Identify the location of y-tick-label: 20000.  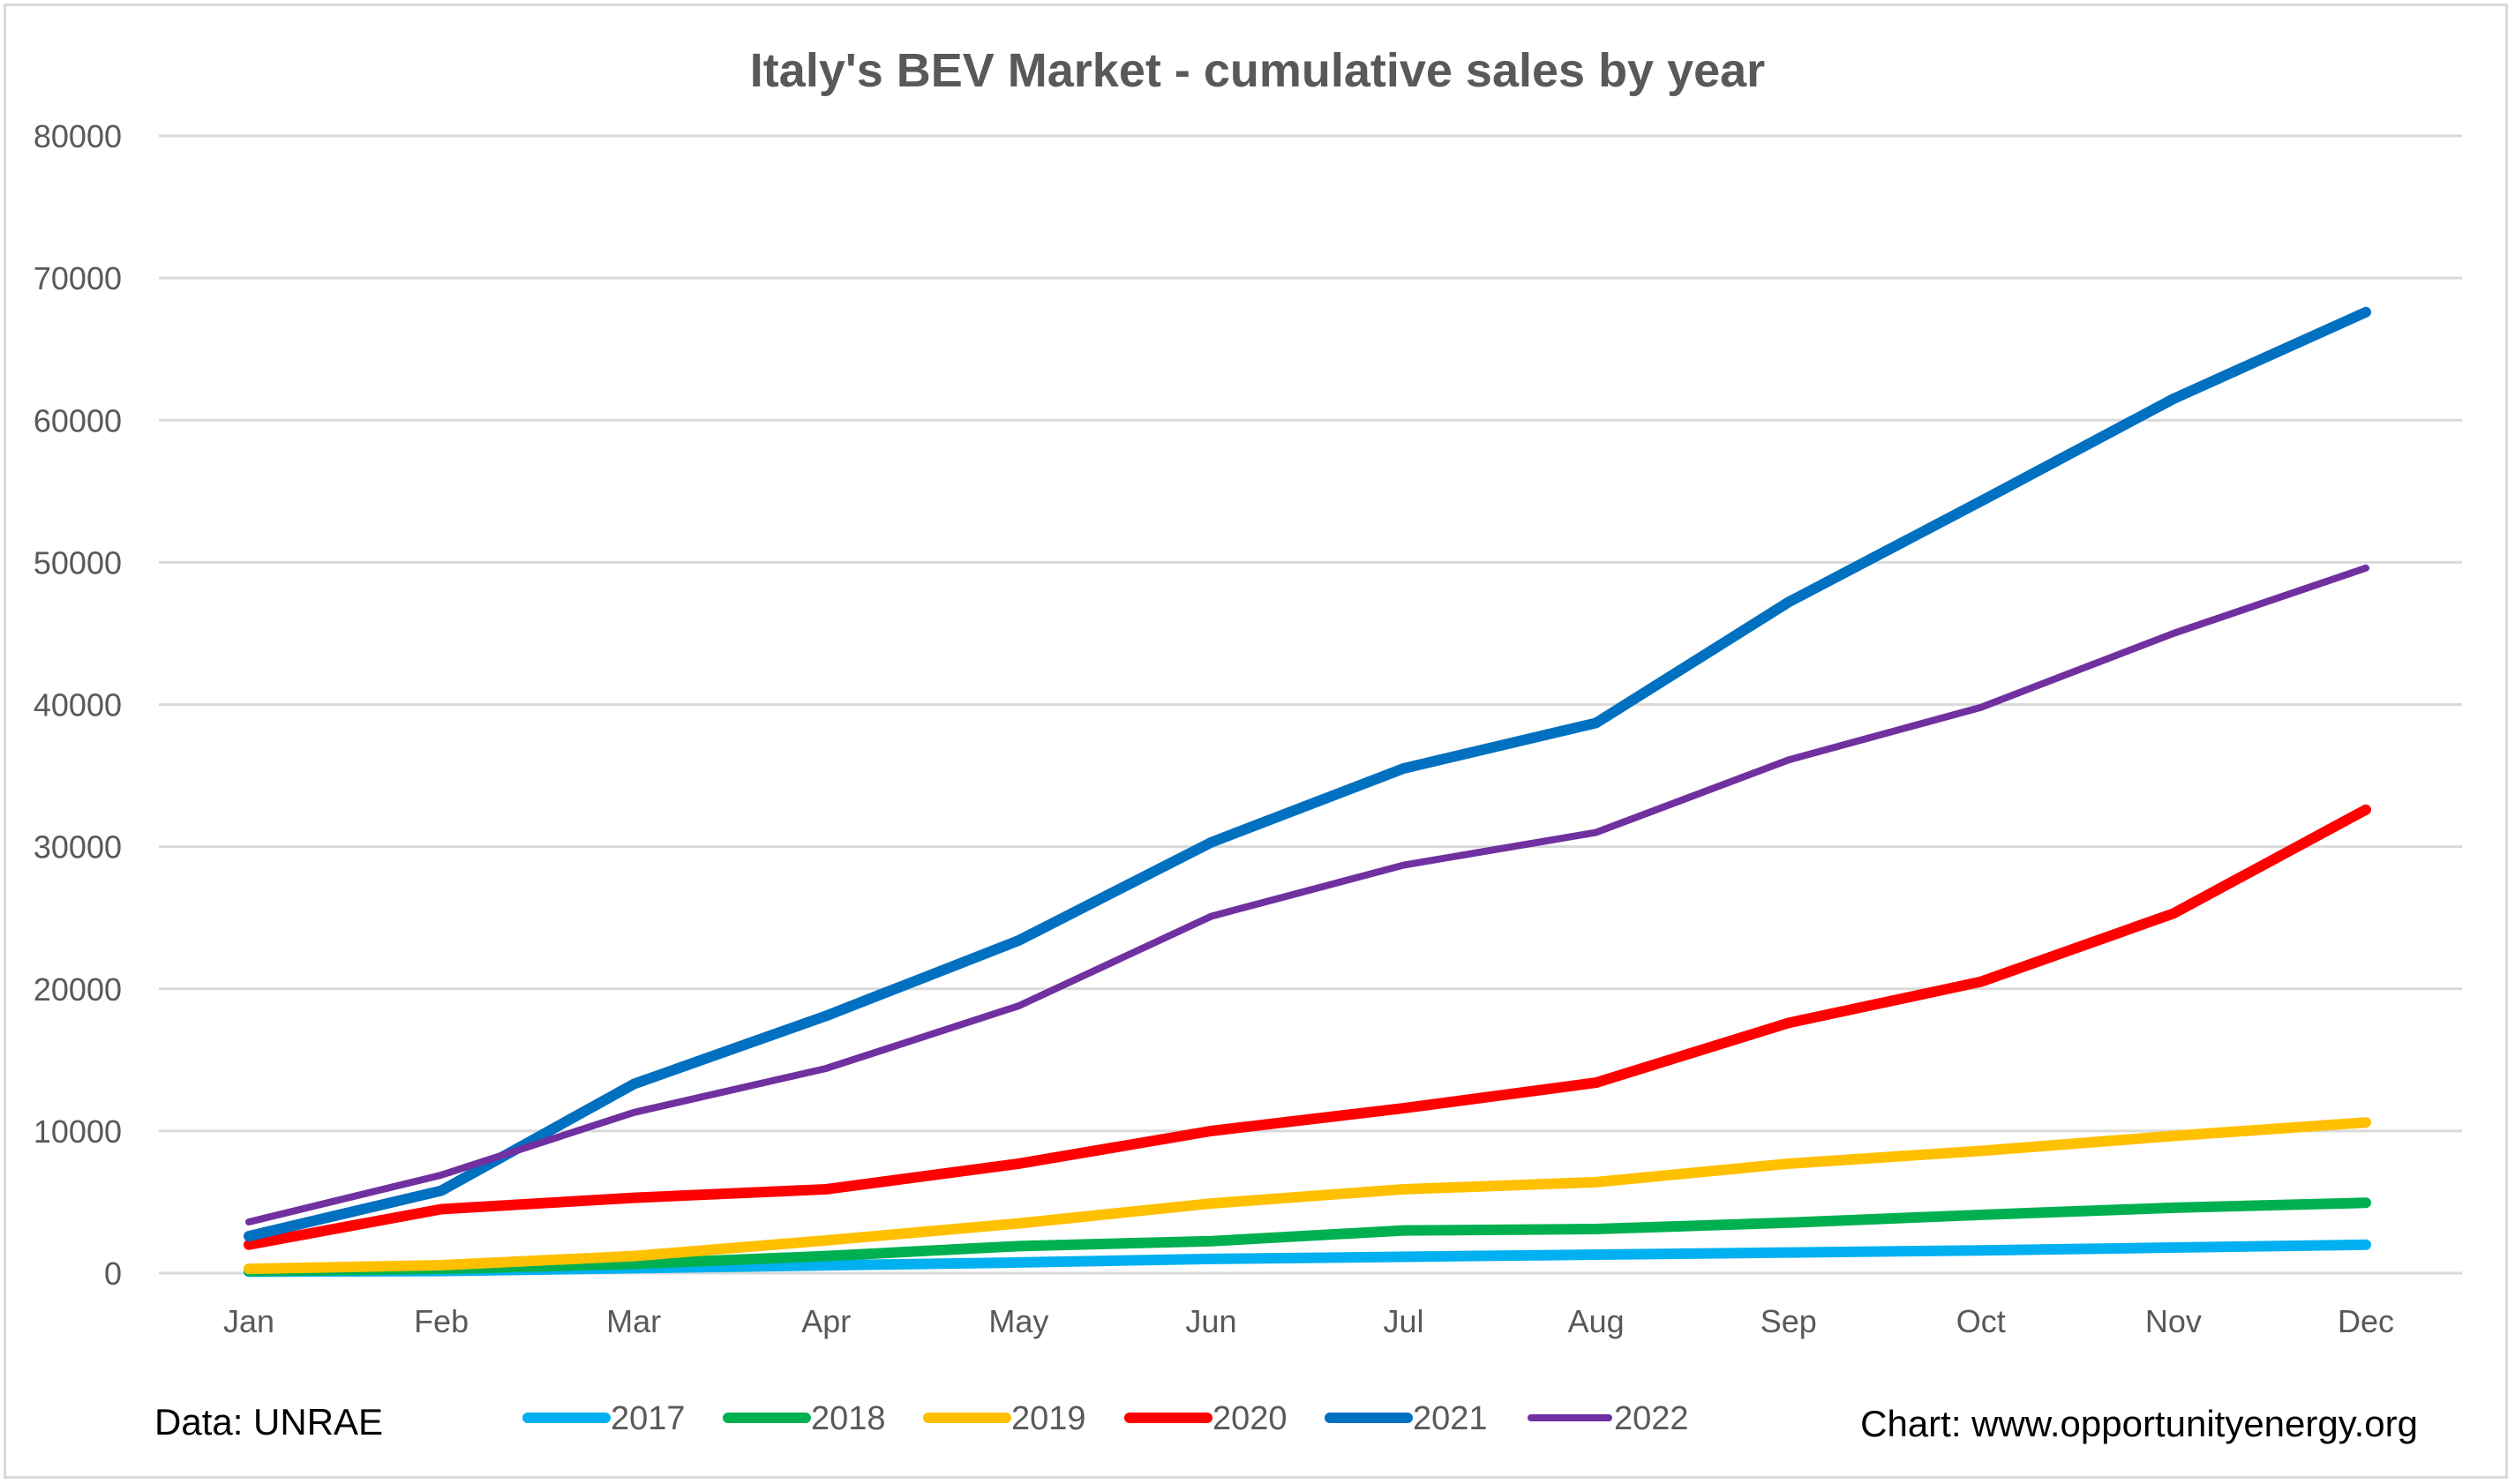
(78, 989).